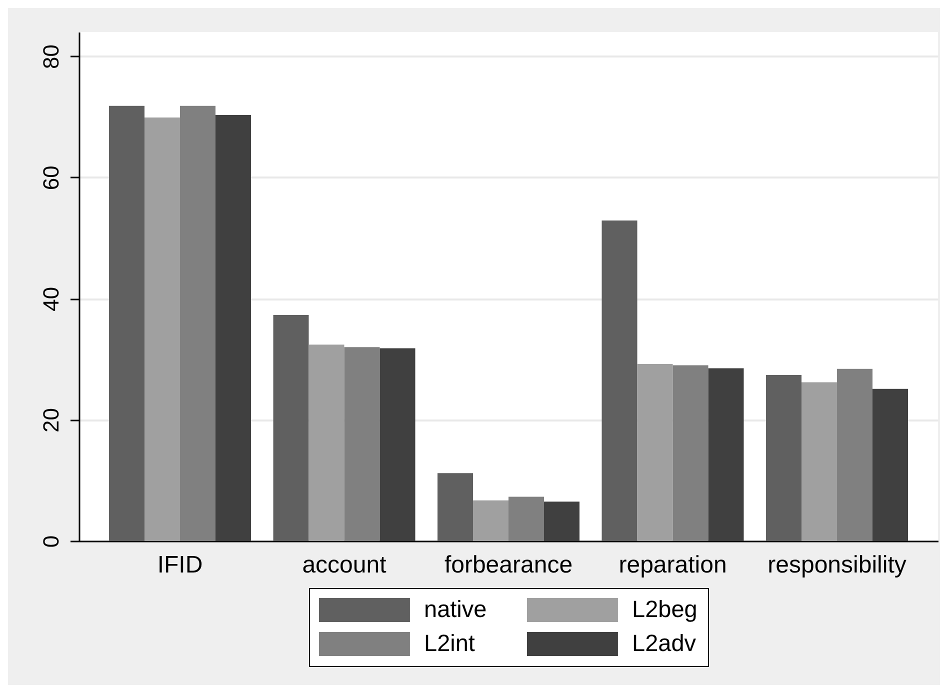 Image resolution: width=948 pixels, height=693 pixels. Describe the element at coordinates (51, 541) in the screenshot. I see `y-tick-label: 0` at that location.